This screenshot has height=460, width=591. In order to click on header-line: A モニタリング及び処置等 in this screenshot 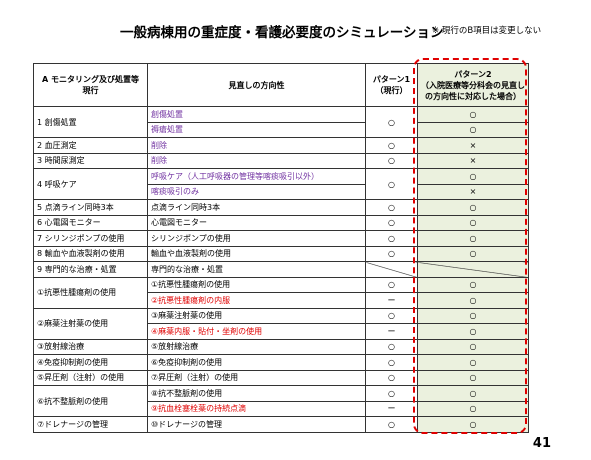, I will do `click(90, 79)`.